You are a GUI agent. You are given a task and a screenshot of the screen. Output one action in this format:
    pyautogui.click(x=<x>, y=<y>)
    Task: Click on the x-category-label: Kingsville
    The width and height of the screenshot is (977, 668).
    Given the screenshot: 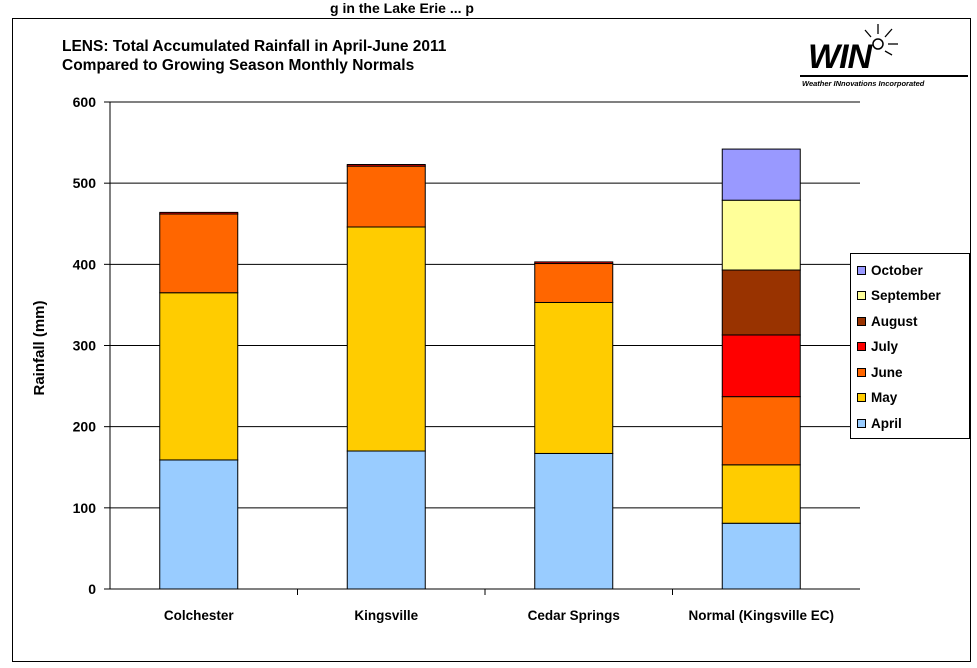 What is the action you would take?
    pyautogui.click(x=386, y=615)
    